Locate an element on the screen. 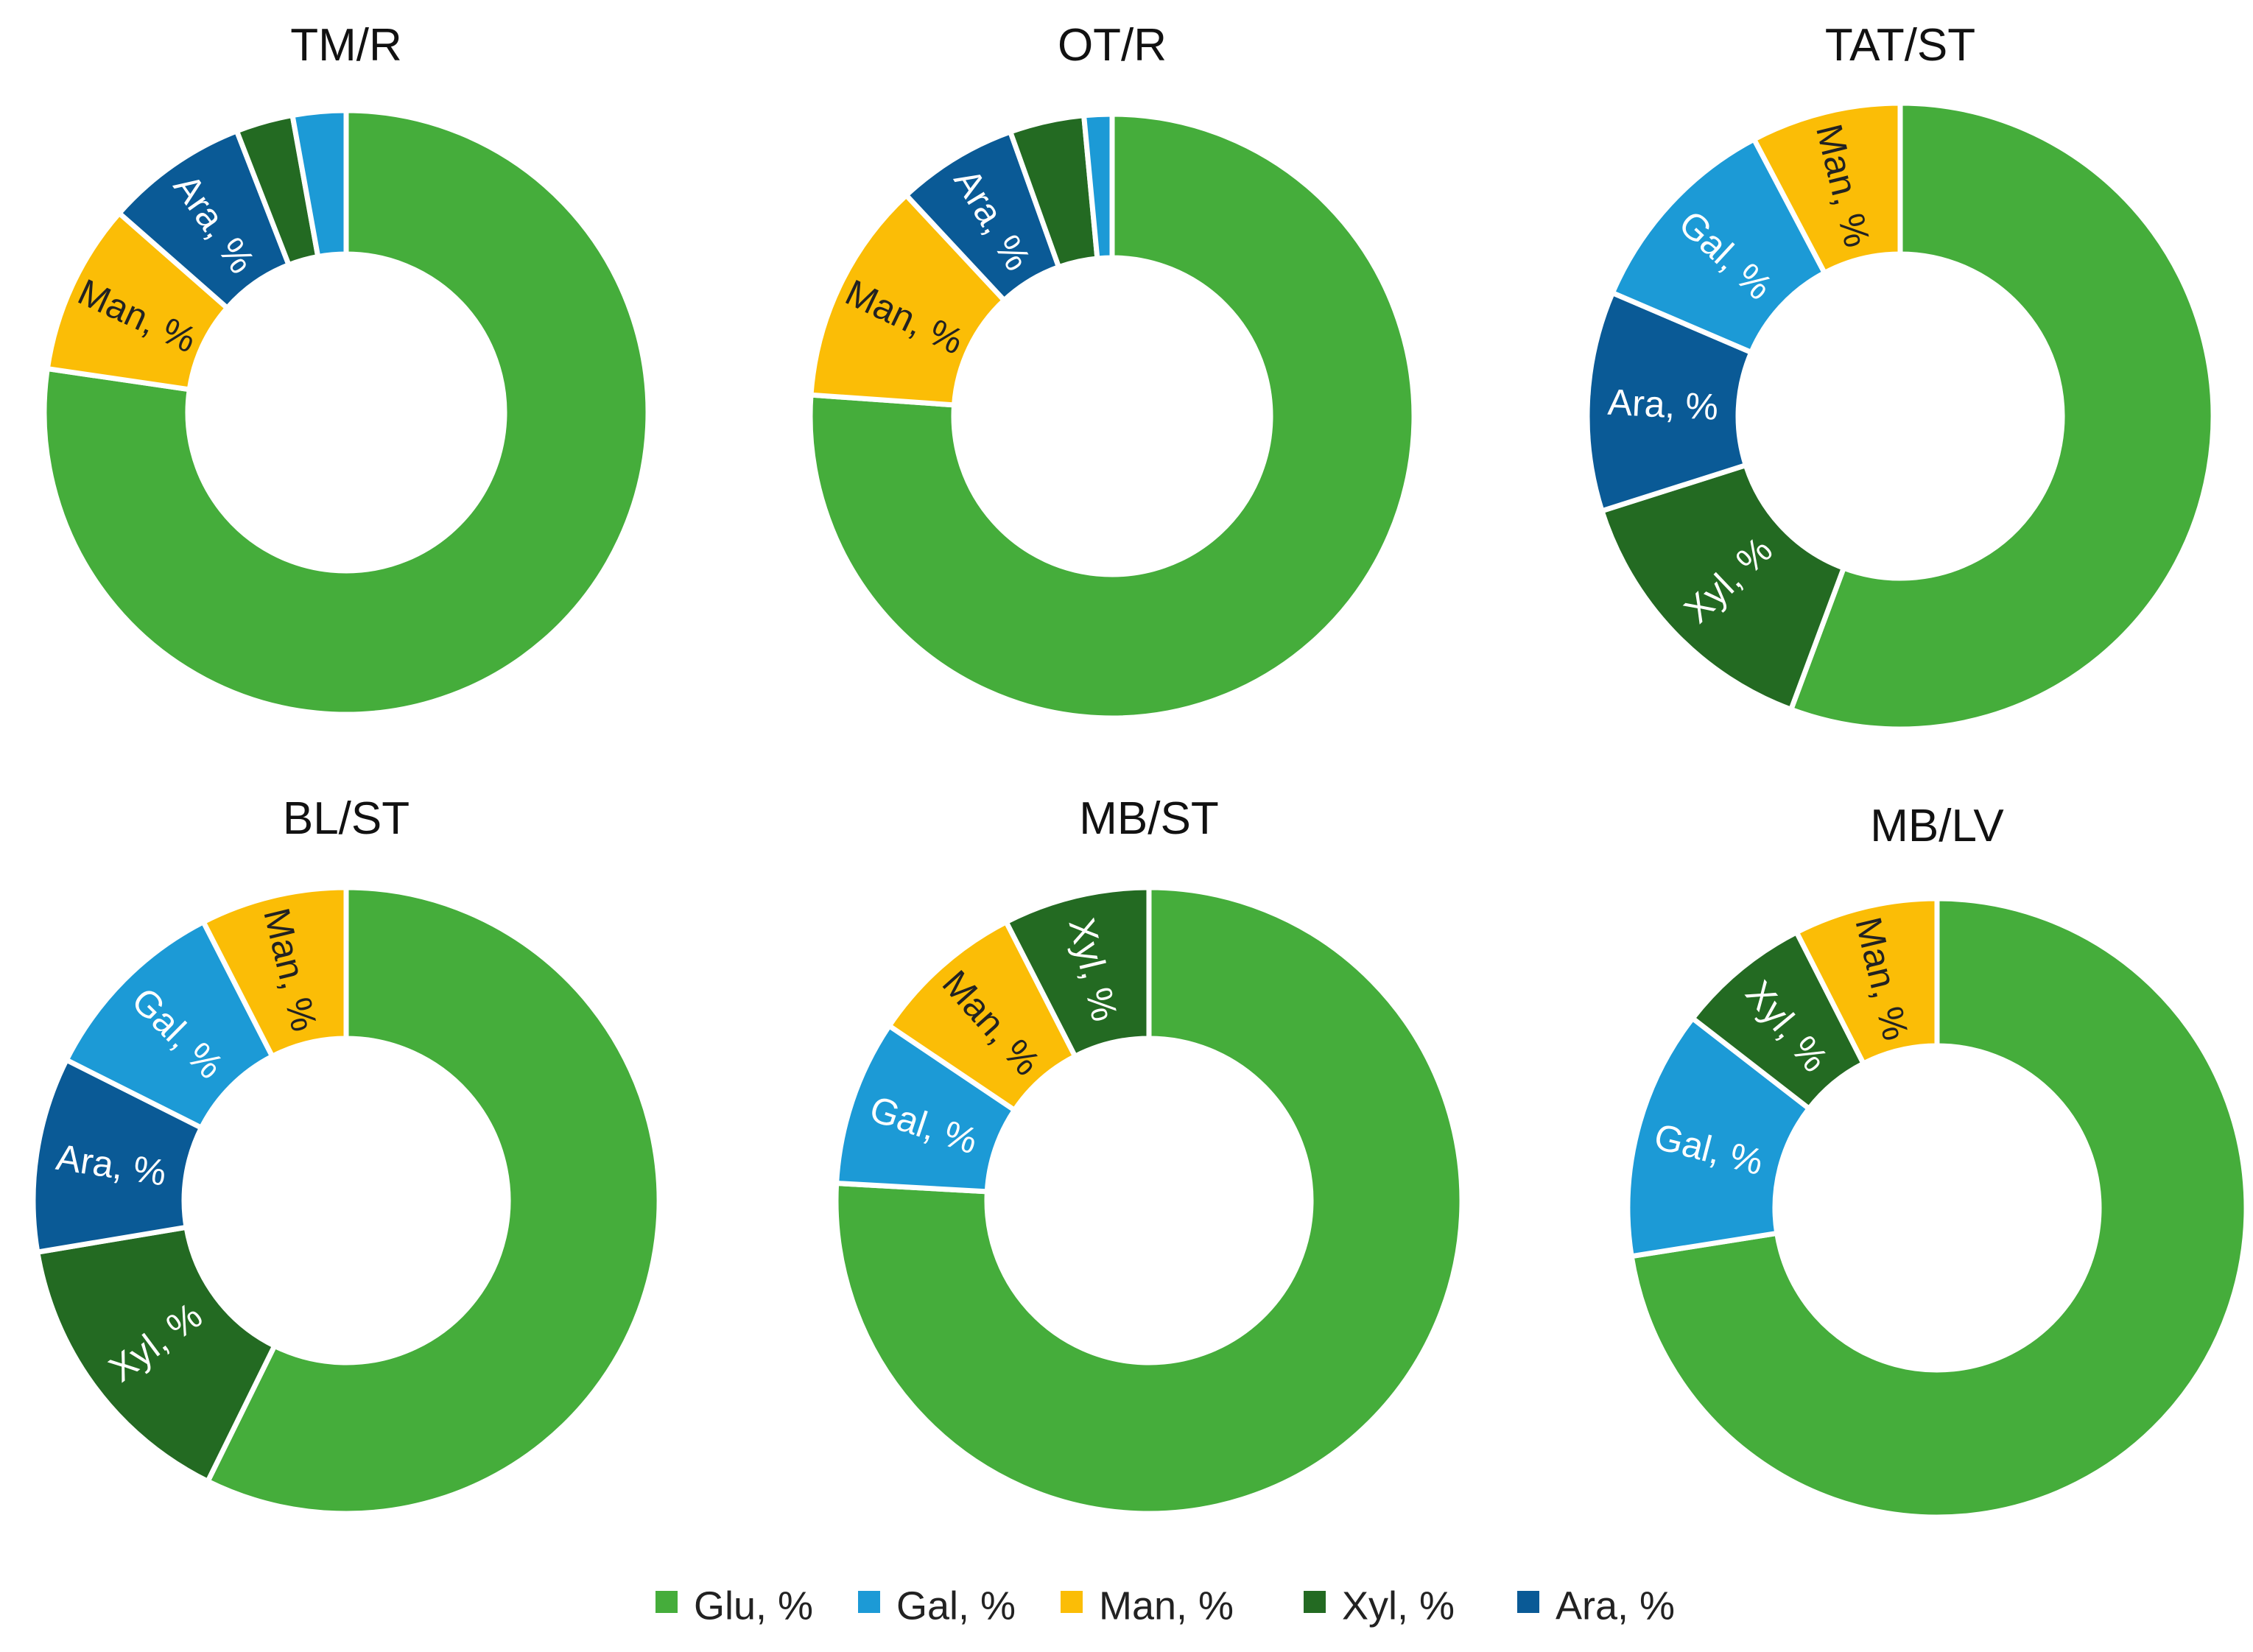  legend-swatch-ara is located at coordinates (1528, 1602).